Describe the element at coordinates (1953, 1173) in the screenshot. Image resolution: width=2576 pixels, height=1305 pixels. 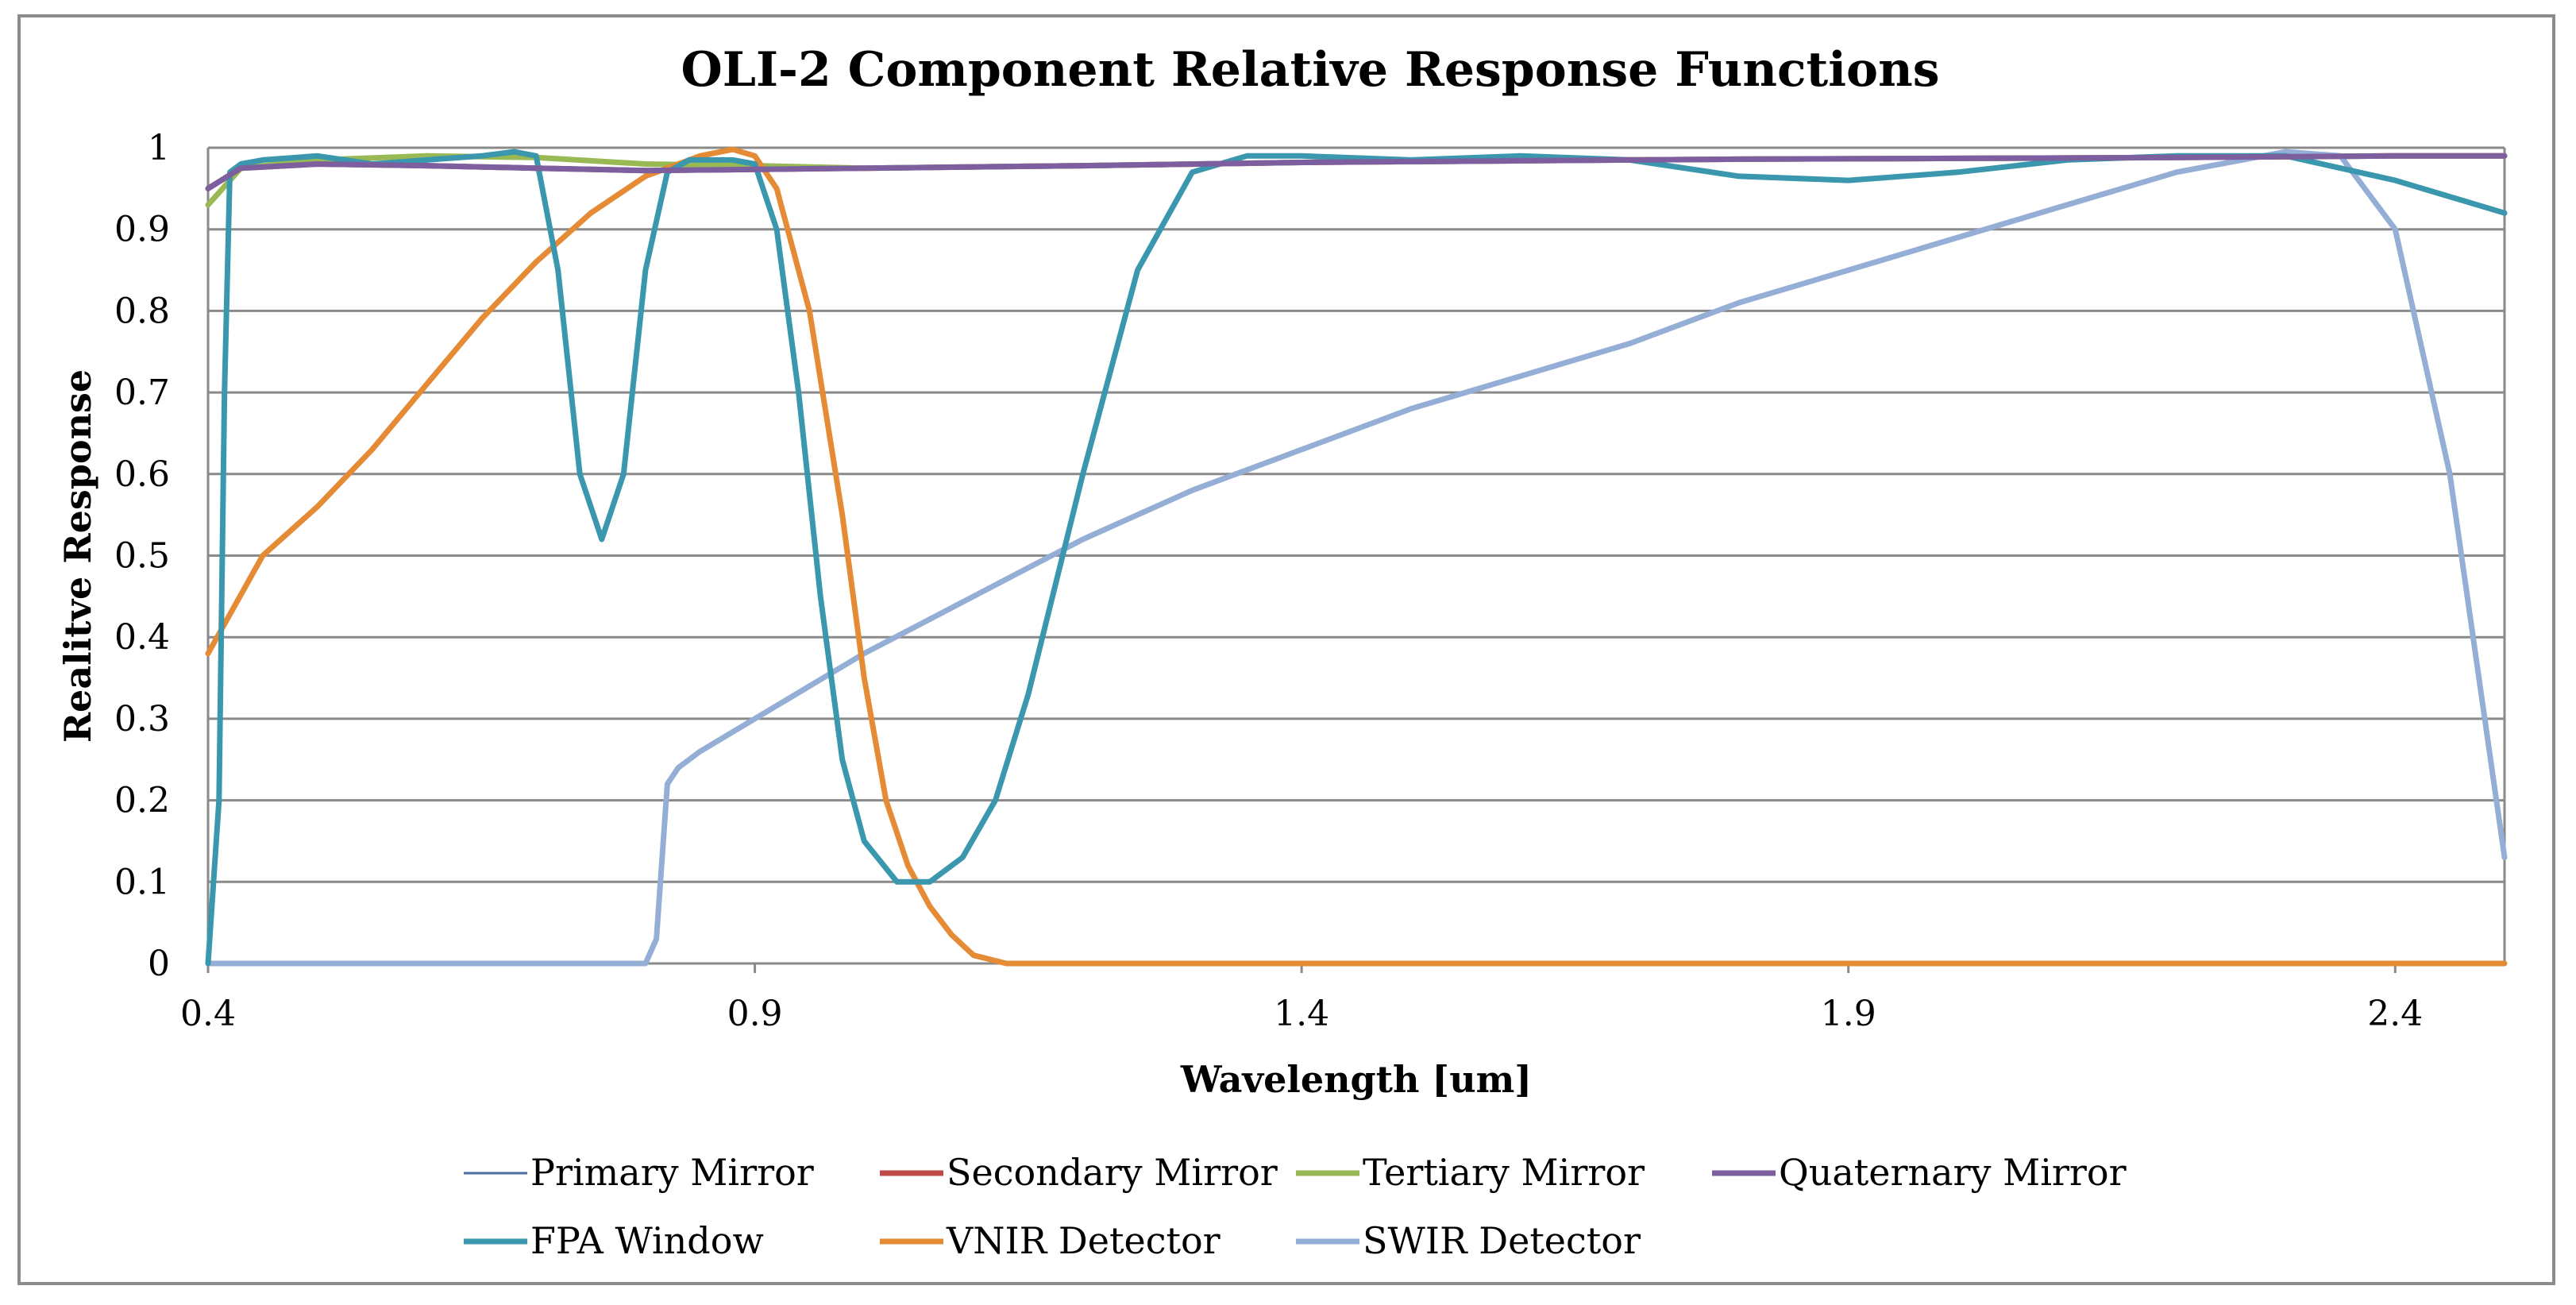
I see `legend-label-quaternary-mirror: Quaternary Mirror` at that location.